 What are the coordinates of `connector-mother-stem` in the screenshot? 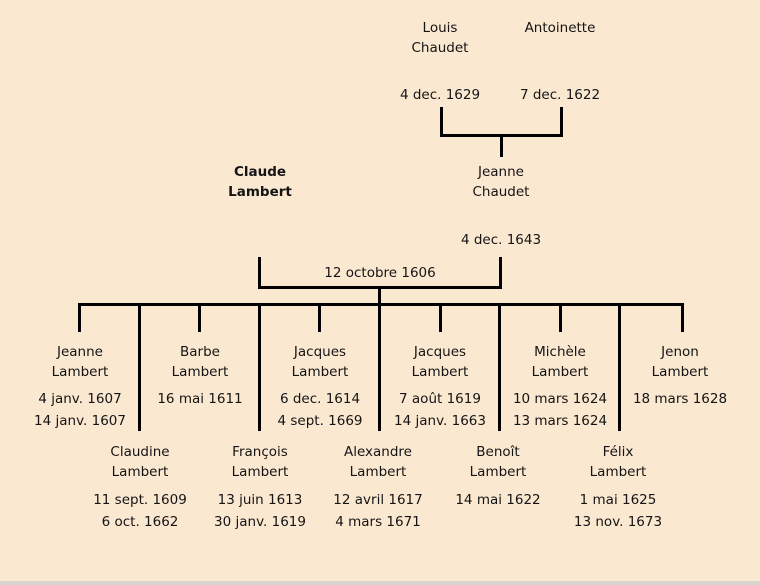 It's located at (501, 145).